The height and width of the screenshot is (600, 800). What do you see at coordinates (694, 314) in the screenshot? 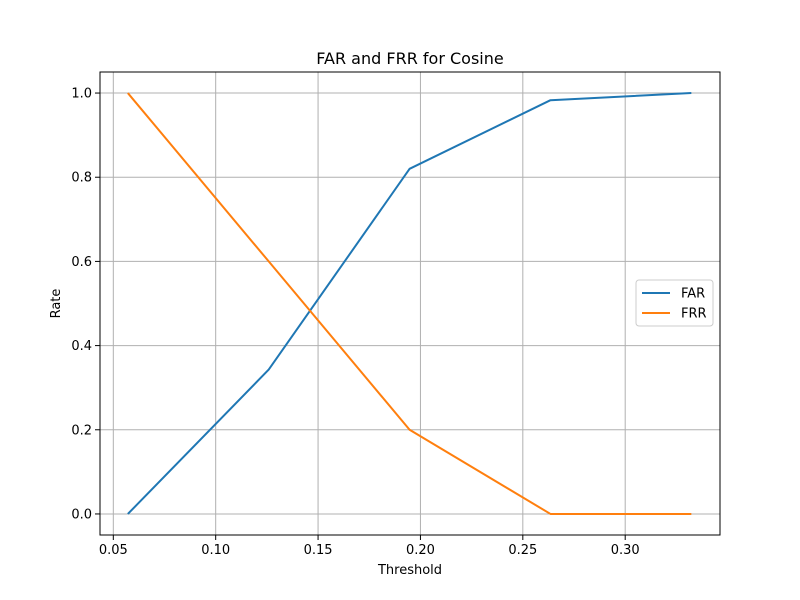
I see `legend-label-frr: FRR` at bounding box center [694, 314].